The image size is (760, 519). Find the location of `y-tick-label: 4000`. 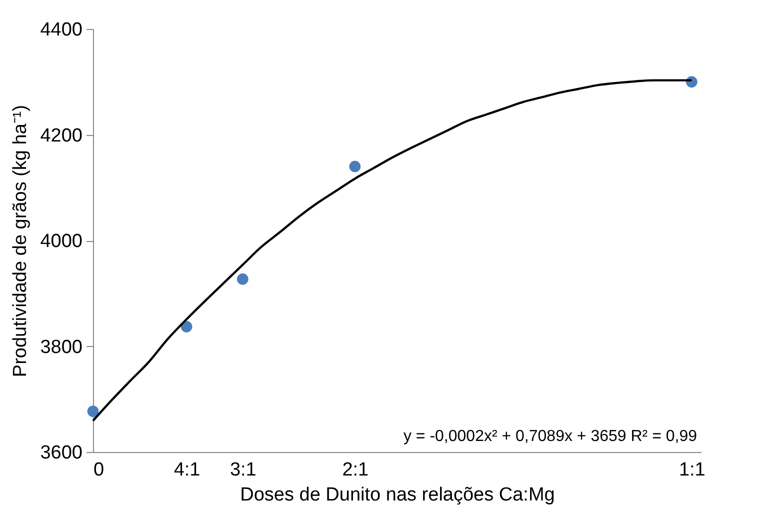

y-tick-label: 4000 is located at coordinates (61, 241).